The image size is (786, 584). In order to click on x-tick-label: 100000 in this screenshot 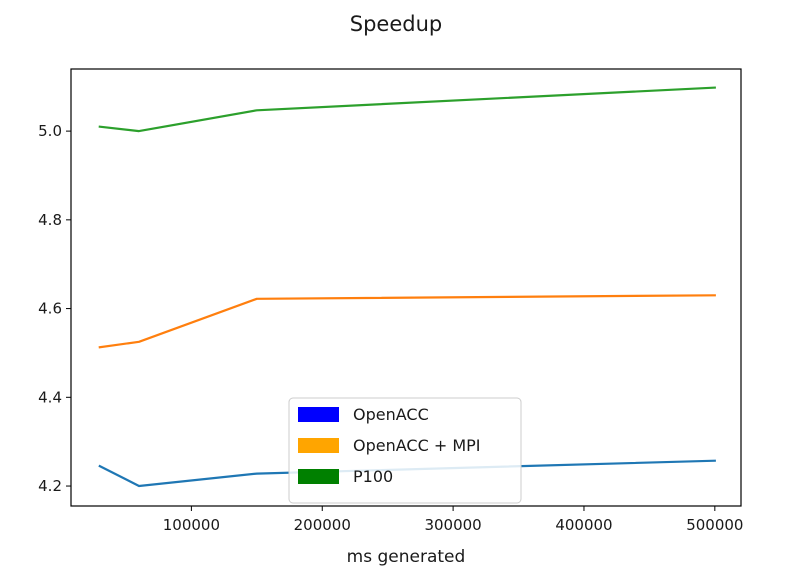, I will do `click(191, 525)`.